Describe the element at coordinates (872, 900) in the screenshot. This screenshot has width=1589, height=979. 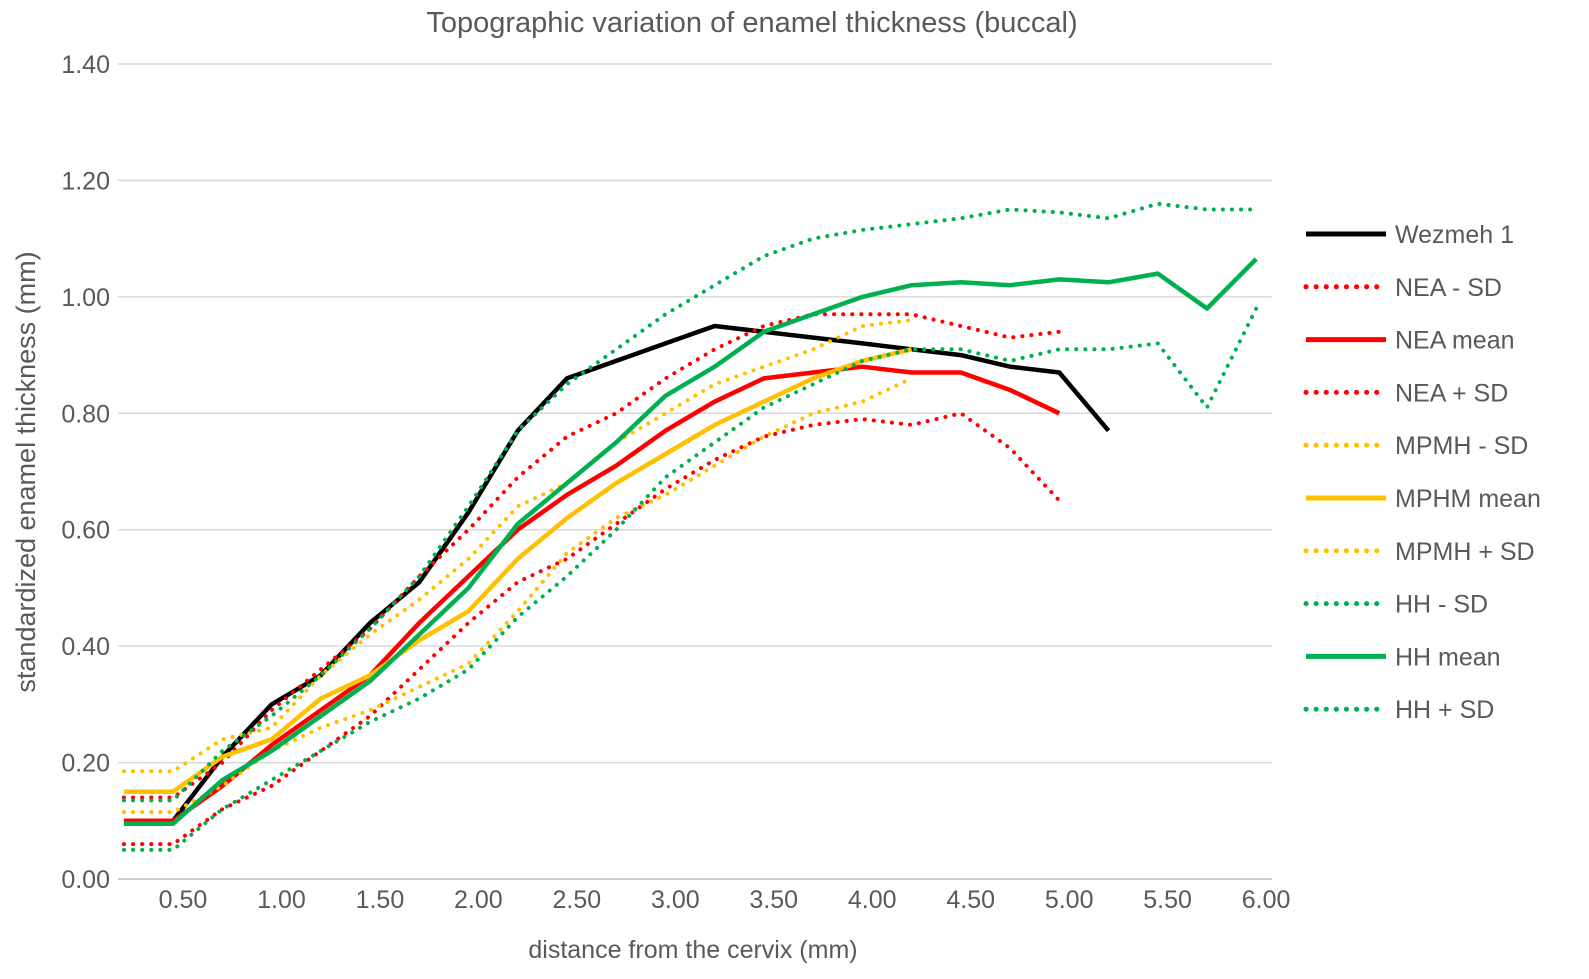
I see `x-tick-label: 4.00` at that location.